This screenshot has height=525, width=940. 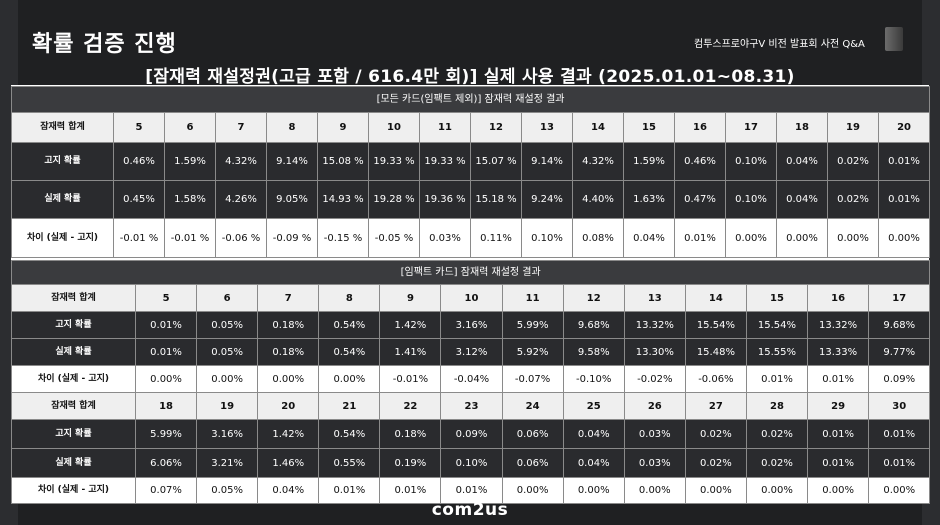 I want to click on table-cell: 1.41%, so click(x=410, y=352).